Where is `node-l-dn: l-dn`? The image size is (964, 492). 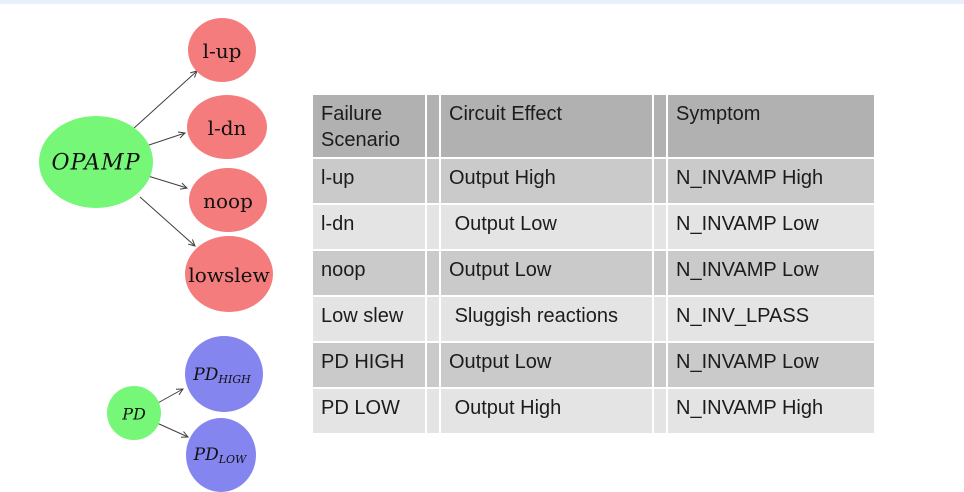
node-l-dn: l-dn is located at coordinates (227, 127).